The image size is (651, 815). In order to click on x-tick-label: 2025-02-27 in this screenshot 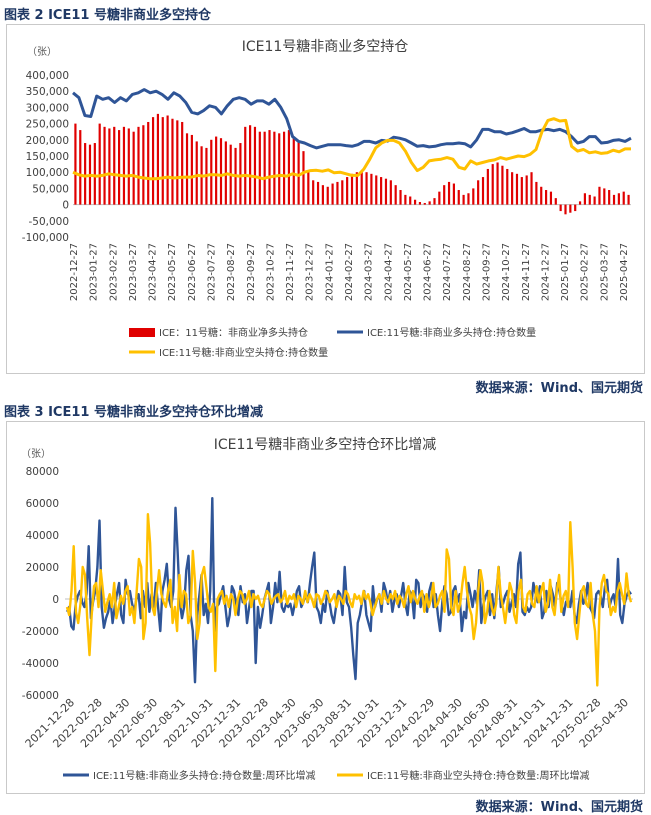, I will do `click(585, 272)`.